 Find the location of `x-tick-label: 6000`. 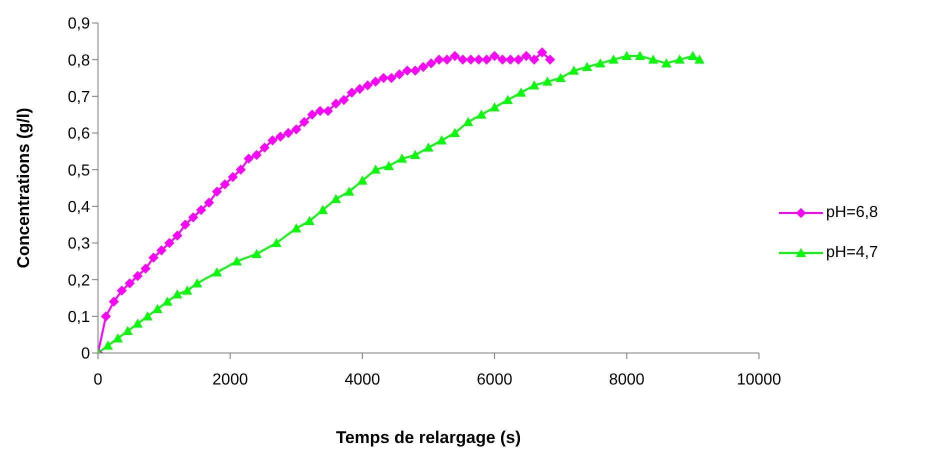

x-tick-label: 6000 is located at coordinates (494, 379).